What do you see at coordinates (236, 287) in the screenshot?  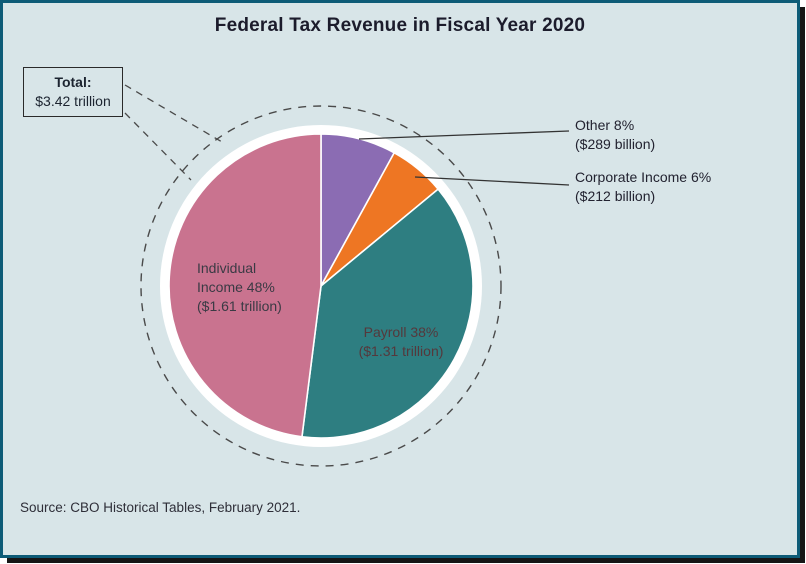 I see `slice-label-individual-line2: Income 48%` at bounding box center [236, 287].